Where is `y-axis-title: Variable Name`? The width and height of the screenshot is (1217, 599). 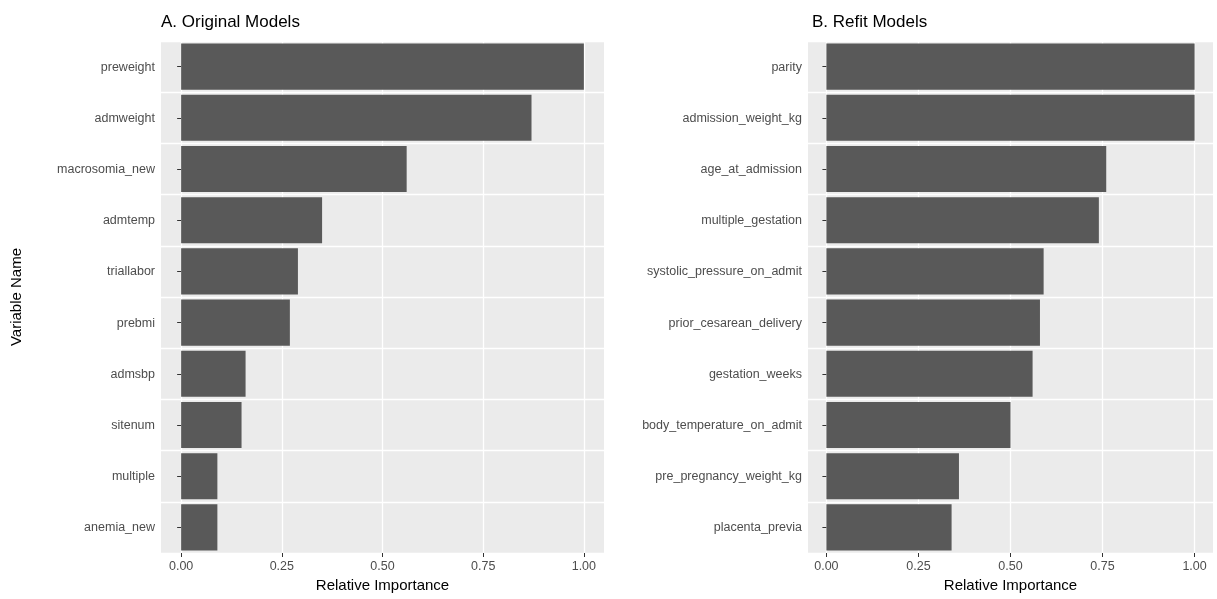 y-axis-title: Variable Name is located at coordinates (15, 297).